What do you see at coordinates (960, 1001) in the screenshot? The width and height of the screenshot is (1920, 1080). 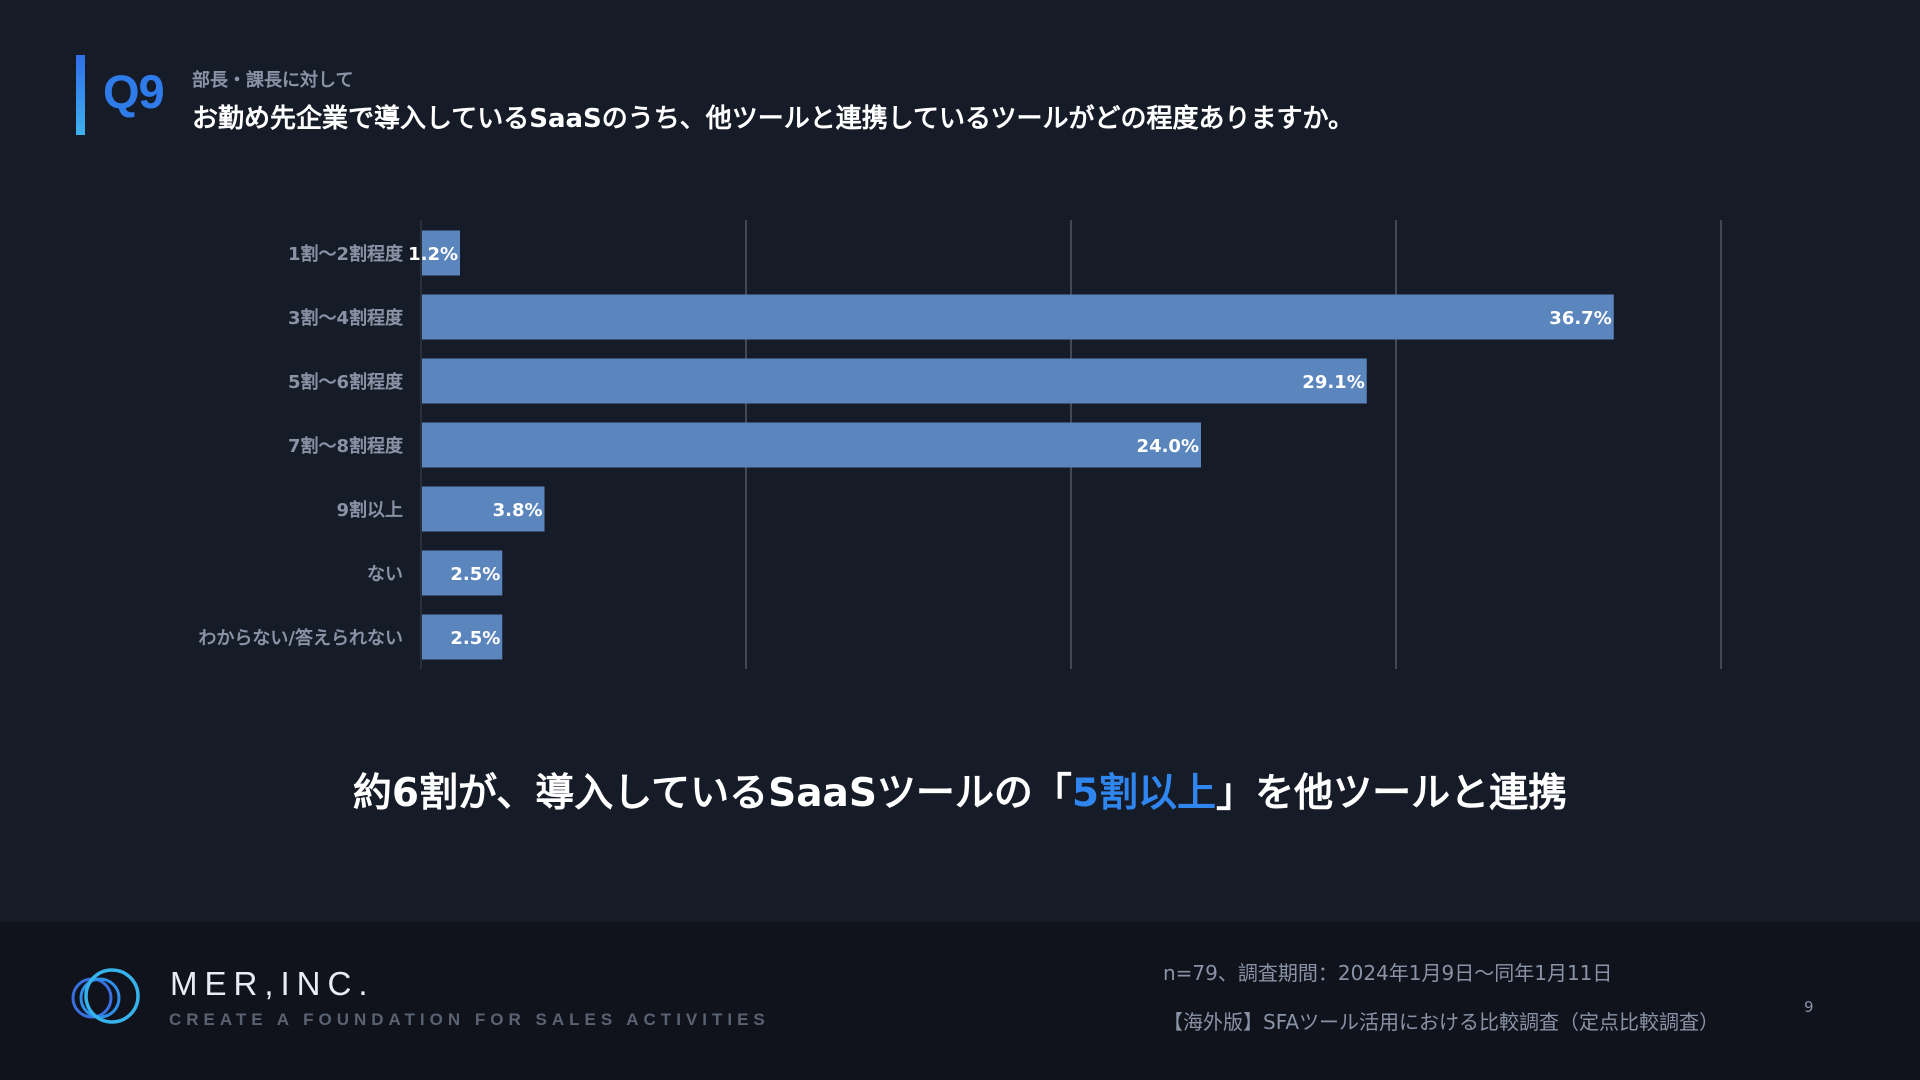 I see `slide-footer` at bounding box center [960, 1001].